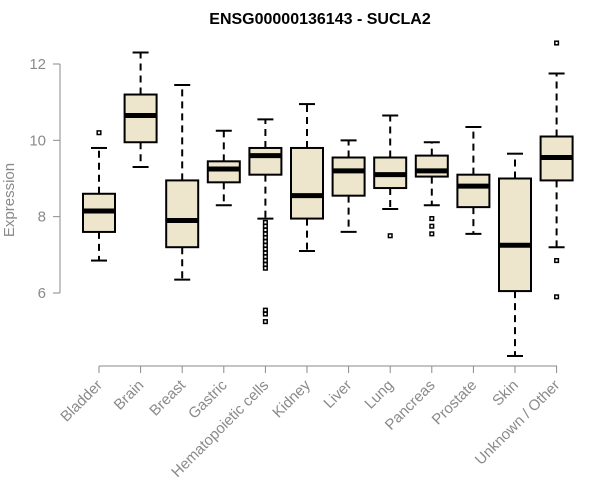 The height and width of the screenshot is (500, 600). Describe the element at coordinates (42, 217) in the screenshot. I see `y-tick-label: 8` at that location.